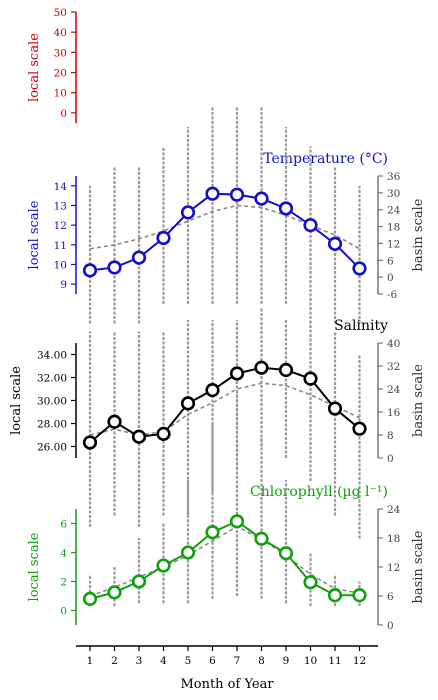  What do you see at coordinates (361, 326) in the screenshot?
I see `panel-title: Salinity` at bounding box center [361, 326].